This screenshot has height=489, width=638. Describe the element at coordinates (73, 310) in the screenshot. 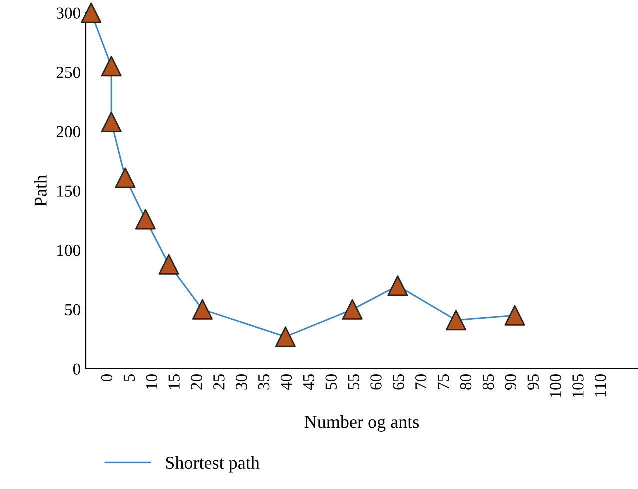

I see `y-tick-label: 50` at that location.